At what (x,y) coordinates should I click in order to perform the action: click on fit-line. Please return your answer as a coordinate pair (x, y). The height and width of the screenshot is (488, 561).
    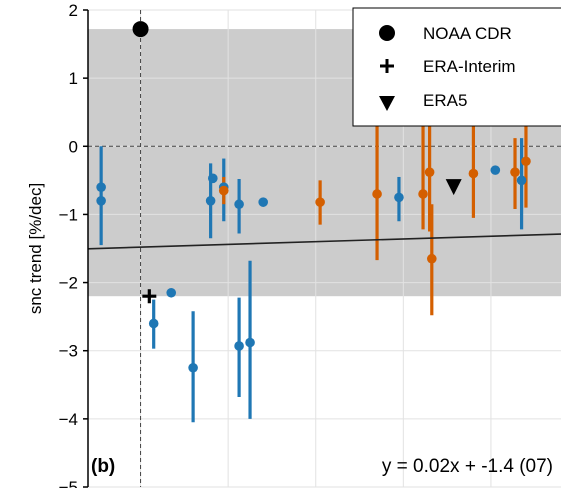
    Looking at the image, I should click on (324, 241).